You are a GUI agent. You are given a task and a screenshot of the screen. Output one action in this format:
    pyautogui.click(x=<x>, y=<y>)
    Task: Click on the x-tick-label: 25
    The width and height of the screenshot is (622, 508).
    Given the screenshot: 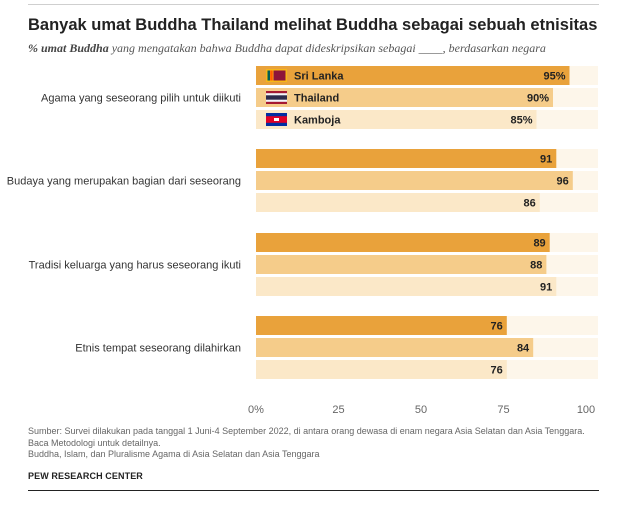 What is the action you would take?
    pyautogui.click(x=338, y=410)
    